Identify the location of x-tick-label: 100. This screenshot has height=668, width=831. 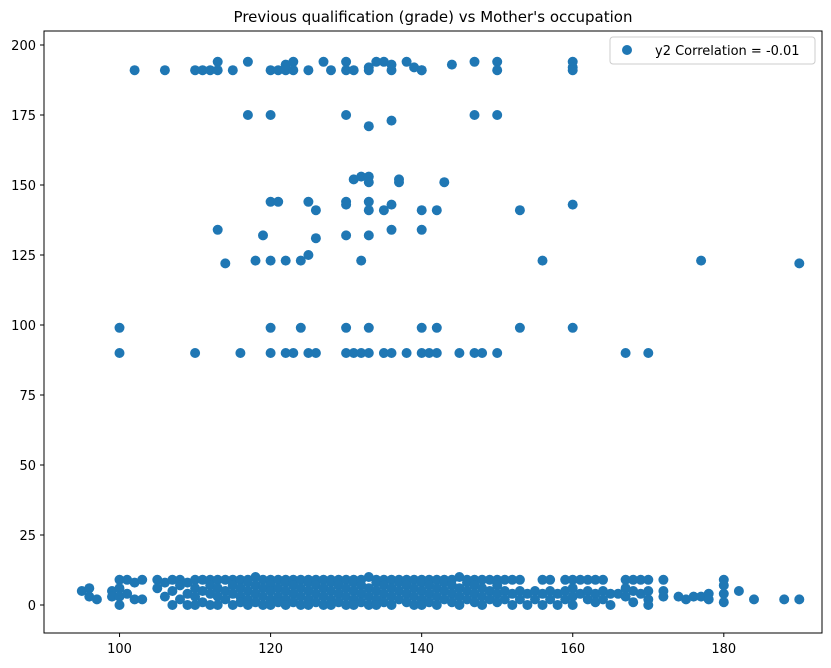
(119, 649).